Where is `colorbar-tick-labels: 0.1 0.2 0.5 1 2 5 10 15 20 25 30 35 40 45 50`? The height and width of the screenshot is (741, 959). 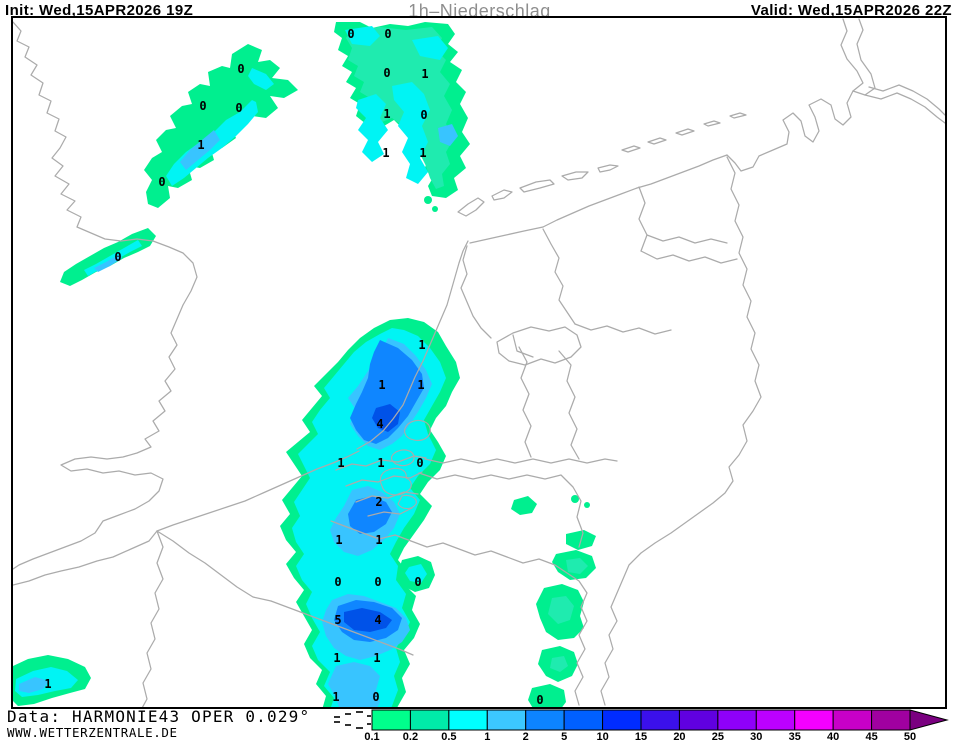 colorbar-tick-labels: 0.1 0.2 0.5 1 2 5 10 15 20 25 30 35 40 45 50 is located at coordinates (640, 736).